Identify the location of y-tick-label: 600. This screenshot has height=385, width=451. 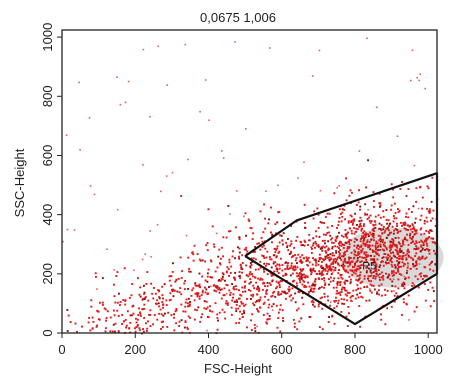
(47, 156).